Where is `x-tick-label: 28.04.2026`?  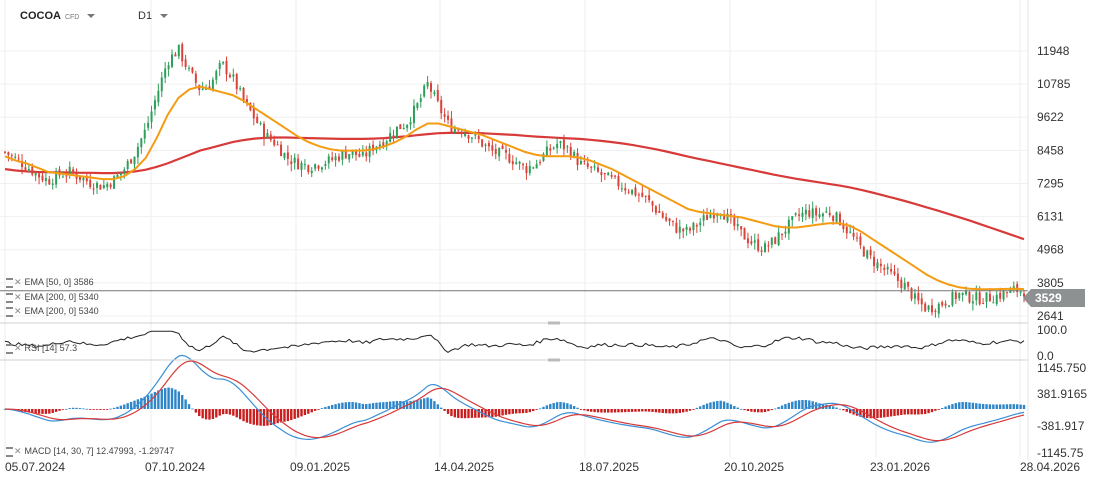
x-tick-label: 28.04.2026 is located at coordinates (1050, 467).